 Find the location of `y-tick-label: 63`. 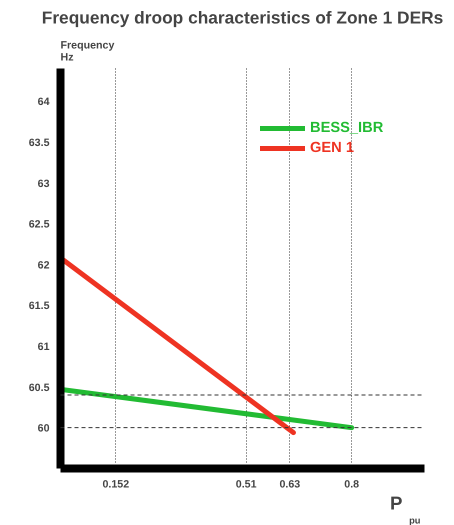

y-tick-label: 63 is located at coordinates (44, 184).